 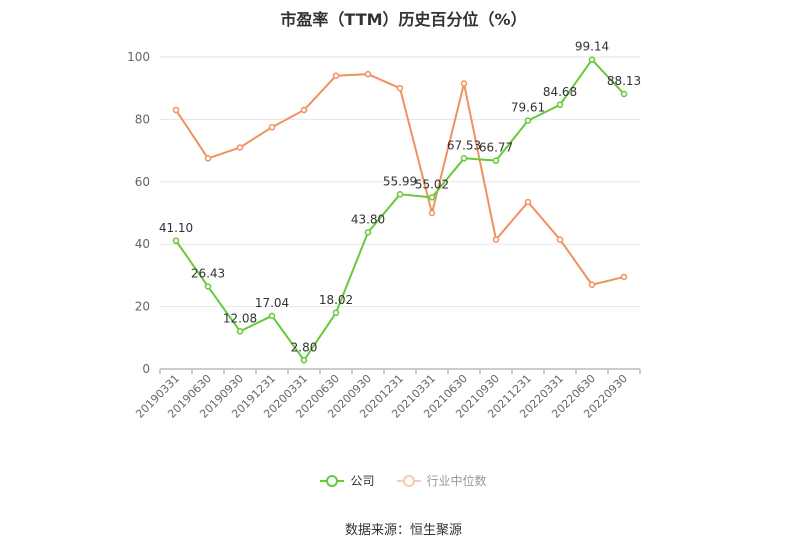 I want to click on legend: 公司 行业中位数, so click(x=403, y=480).